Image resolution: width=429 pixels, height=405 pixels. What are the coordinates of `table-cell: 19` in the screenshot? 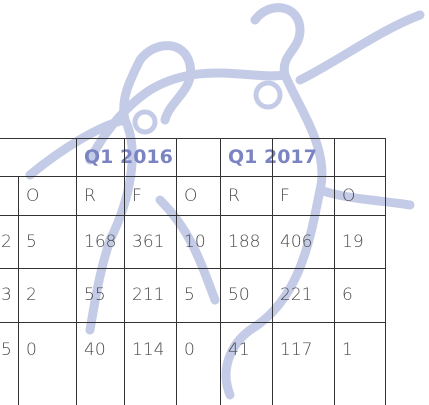 It's located at (353, 241).